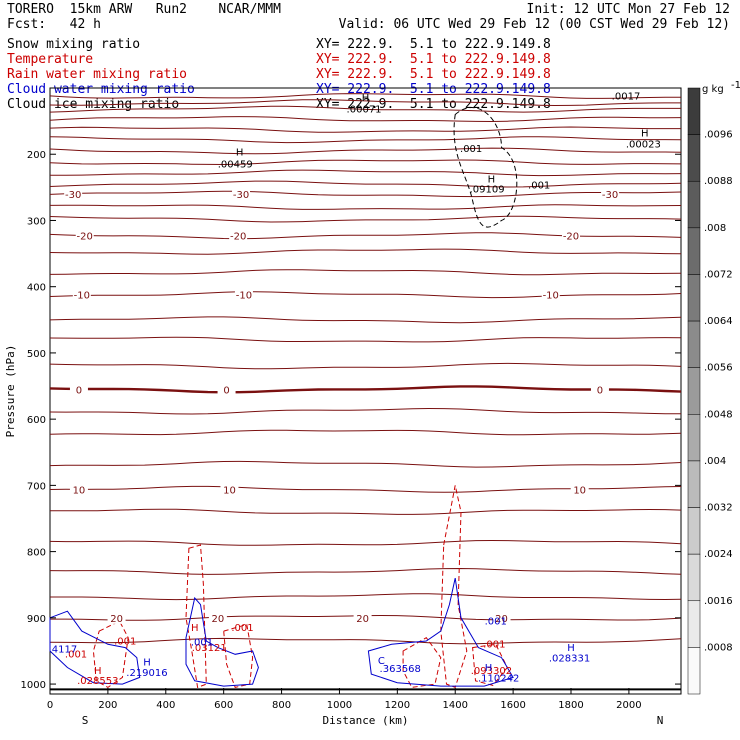 The height and width of the screenshot is (740, 740). What do you see at coordinates (36, 420) in the screenshot?
I see `y-tick-label: 600` at bounding box center [36, 420].